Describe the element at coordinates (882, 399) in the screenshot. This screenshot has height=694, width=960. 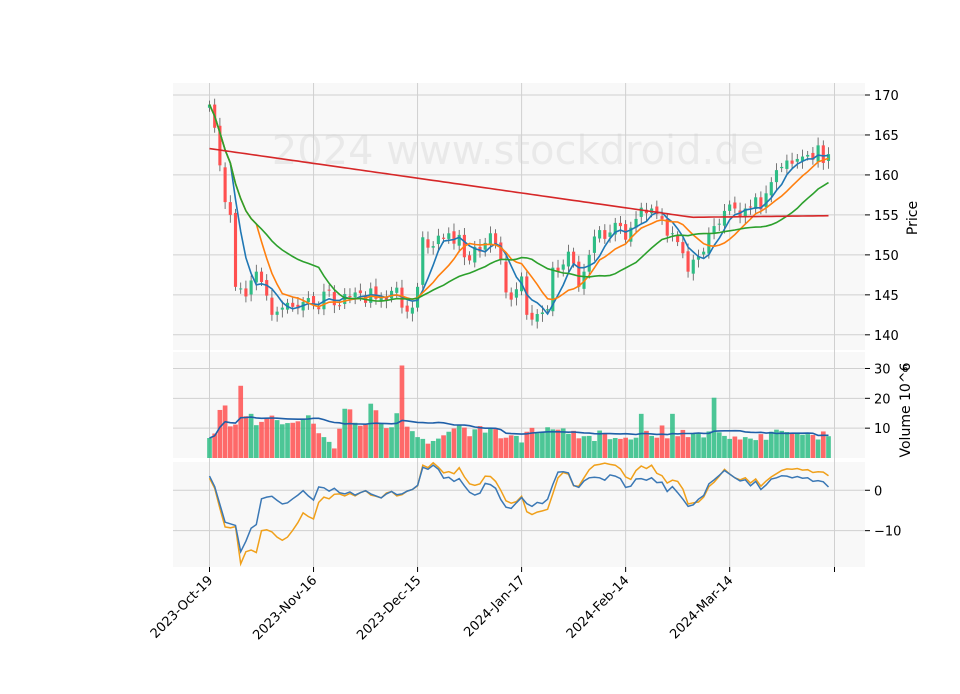
I see `volume-y-tick-label: 20` at that location.